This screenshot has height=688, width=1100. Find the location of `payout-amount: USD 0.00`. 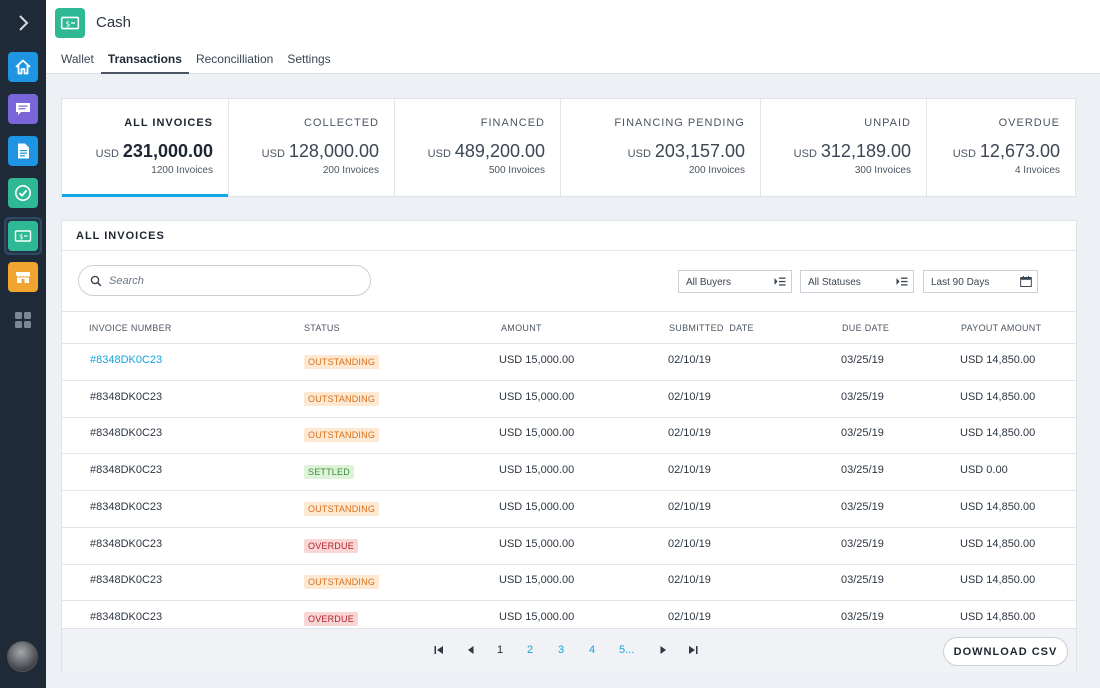

payout-amount: USD 0.00 is located at coordinates (984, 470).